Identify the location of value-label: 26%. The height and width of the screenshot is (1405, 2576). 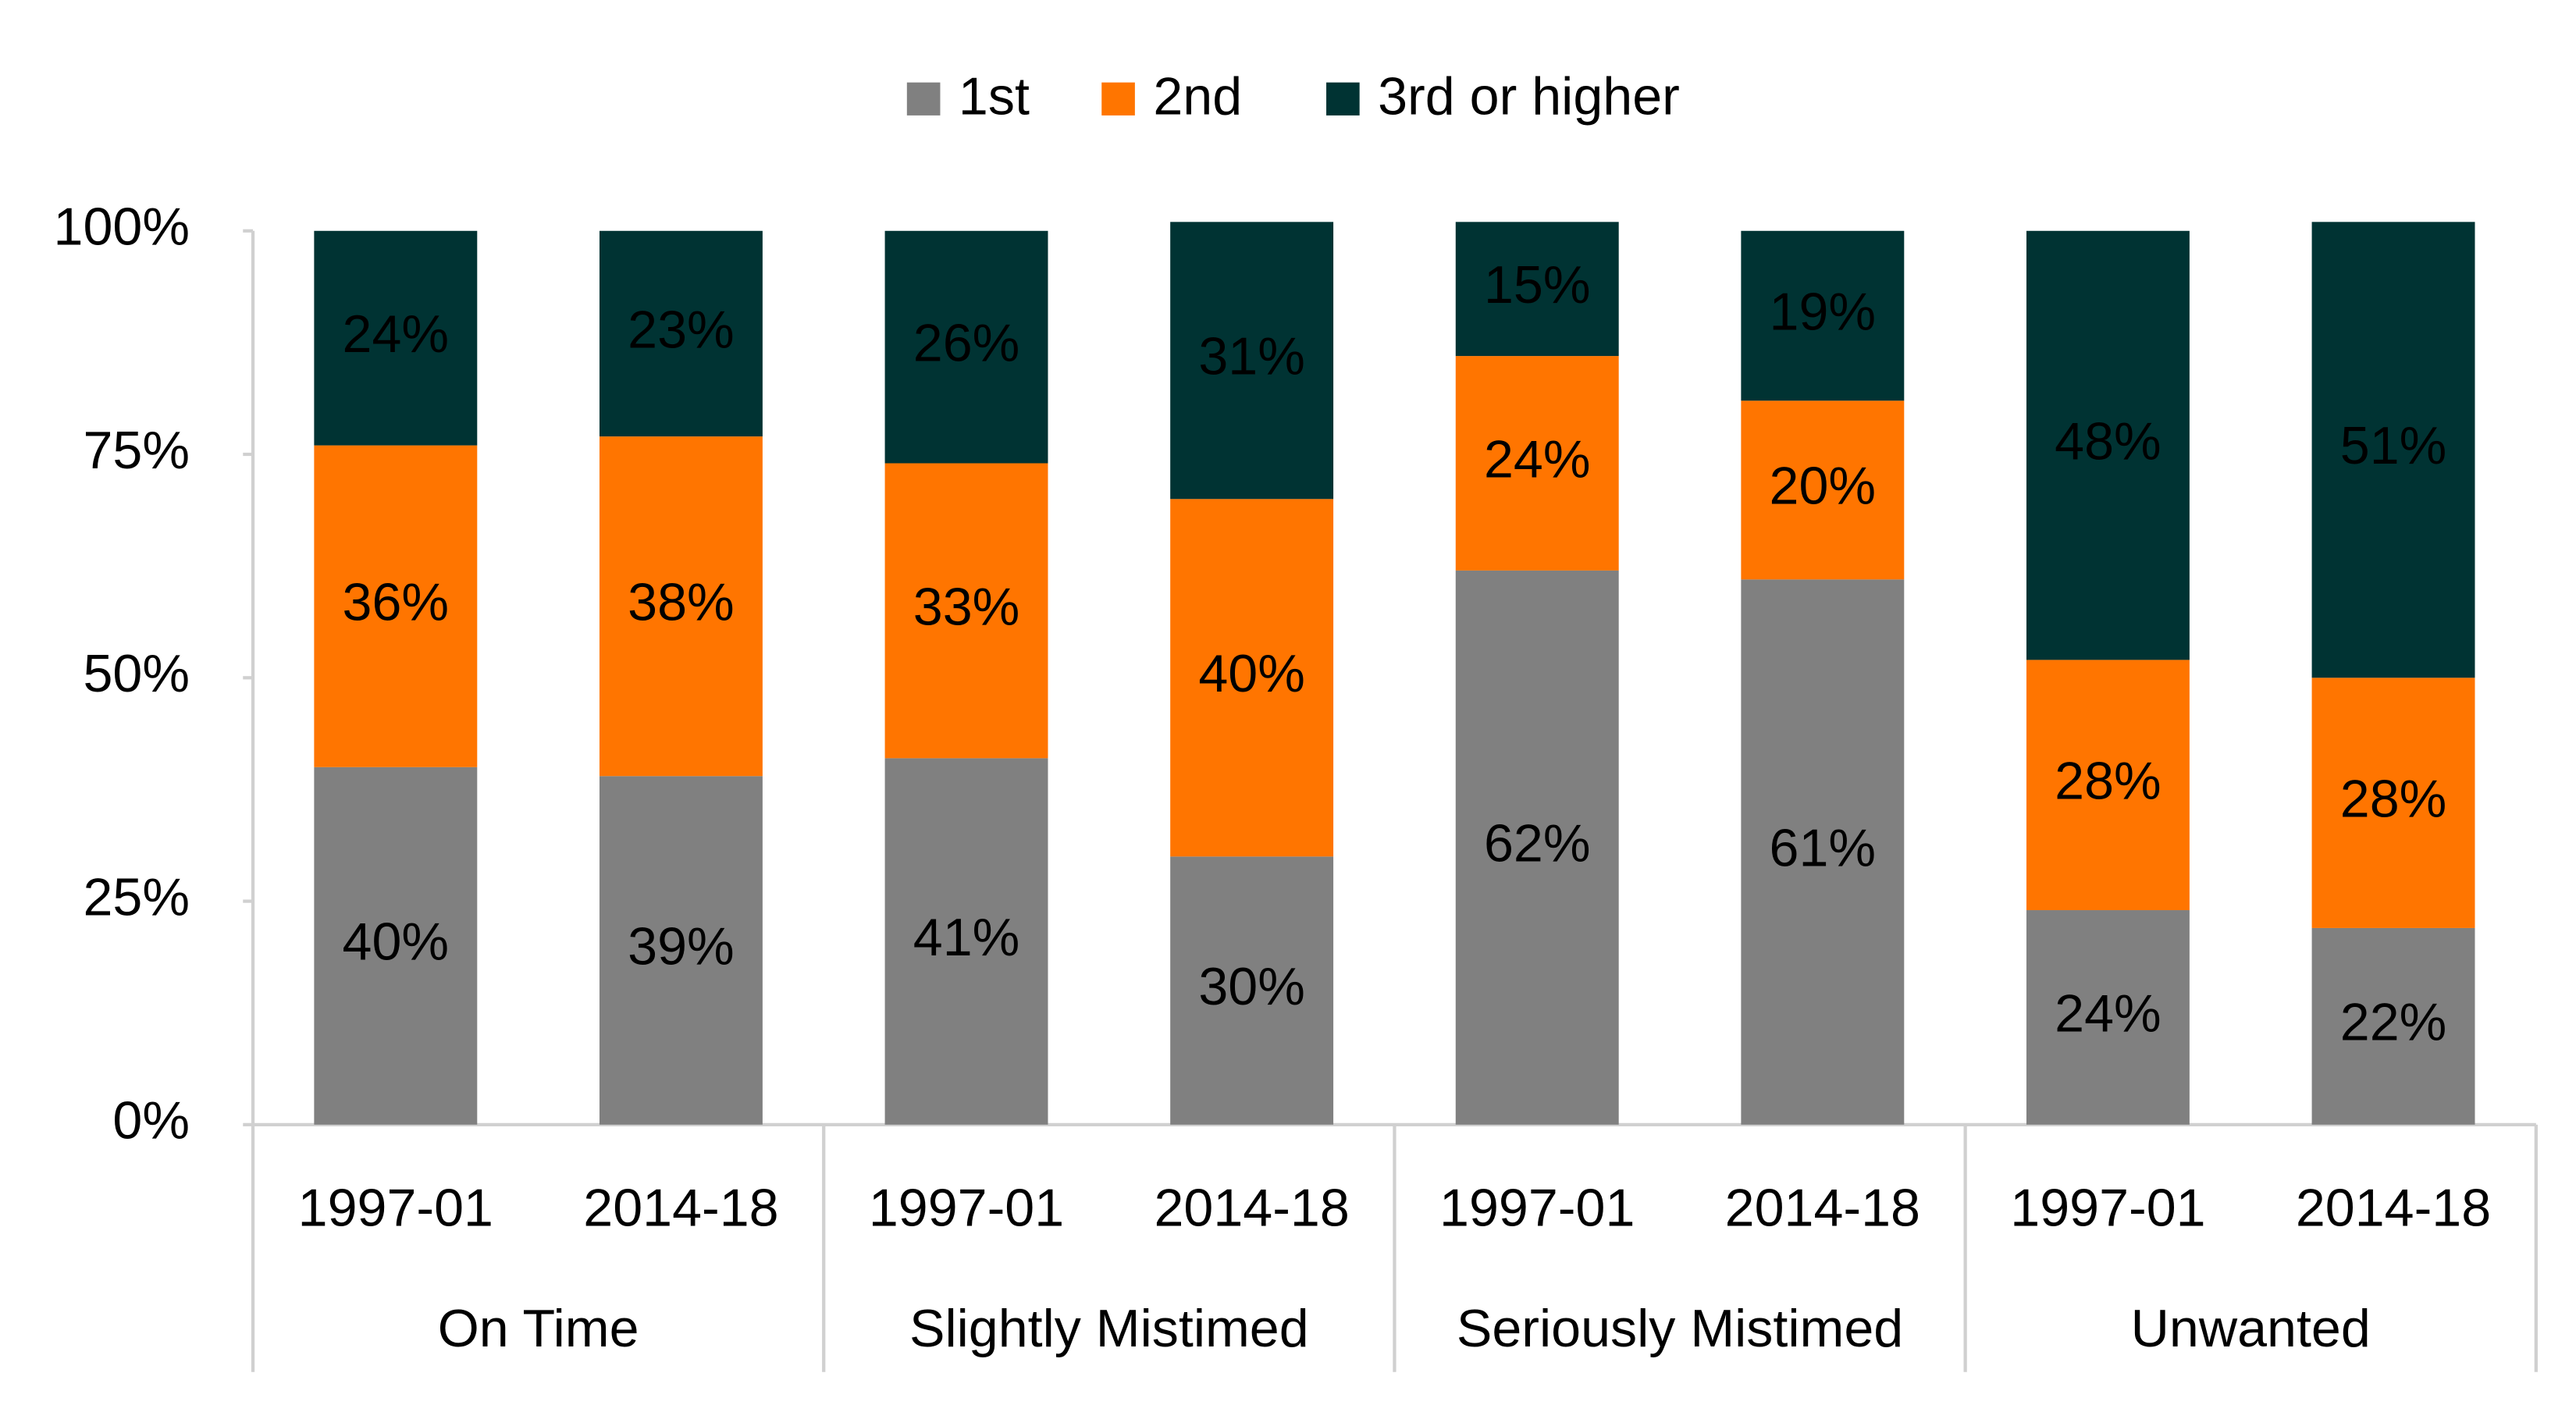
(966, 344).